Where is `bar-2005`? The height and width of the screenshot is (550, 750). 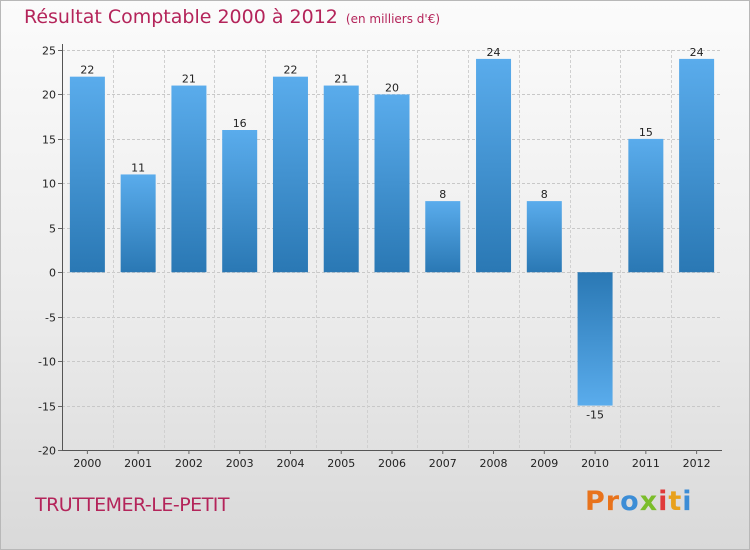
bar-2005 is located at coordinates (341, 179).